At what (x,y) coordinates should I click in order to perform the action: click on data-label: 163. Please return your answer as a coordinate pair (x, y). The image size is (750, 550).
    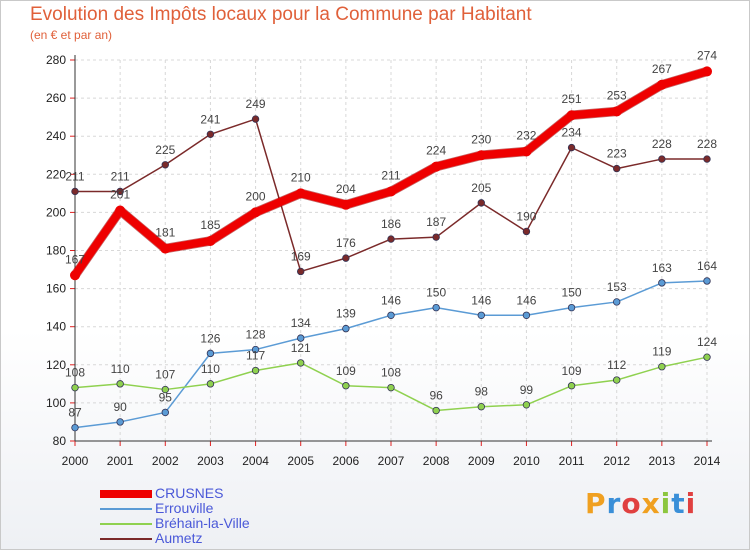
    Looking at the image, I should click on (662, 268).